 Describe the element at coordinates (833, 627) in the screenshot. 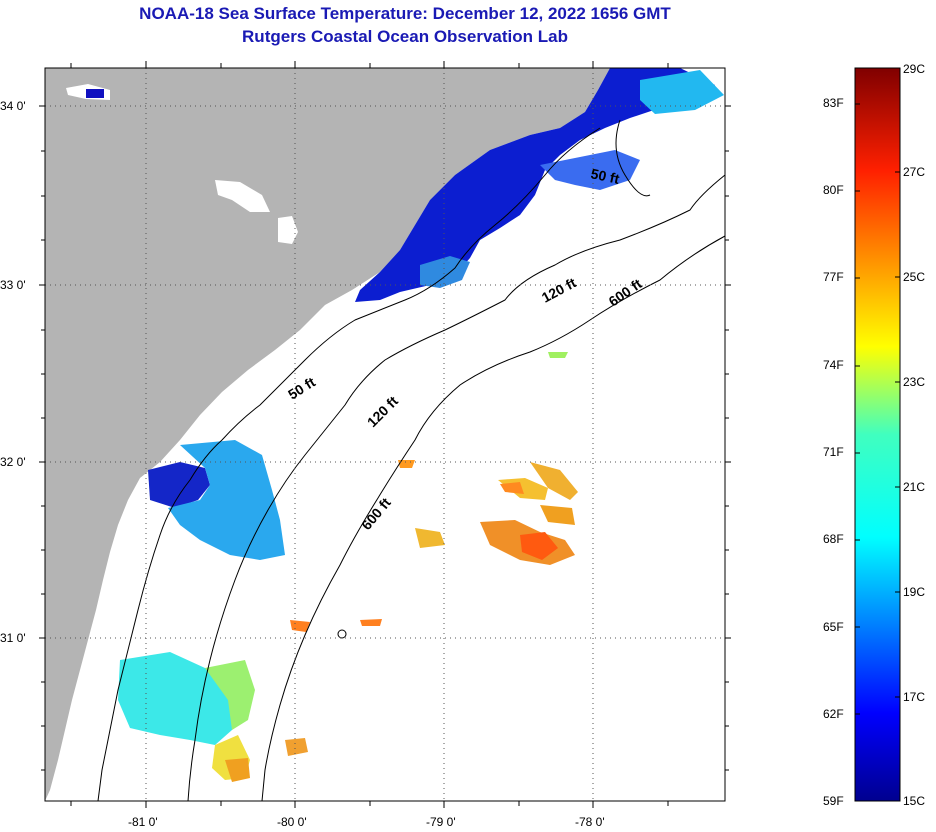

I see `colorbar-label-65f: 65F` at that location.